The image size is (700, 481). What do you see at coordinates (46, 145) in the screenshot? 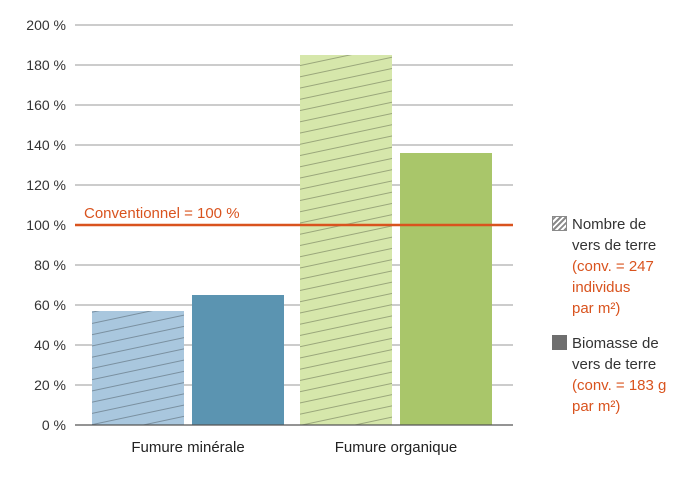
I see `y-tick-label: 140 %` at bounding box center [46, 145].